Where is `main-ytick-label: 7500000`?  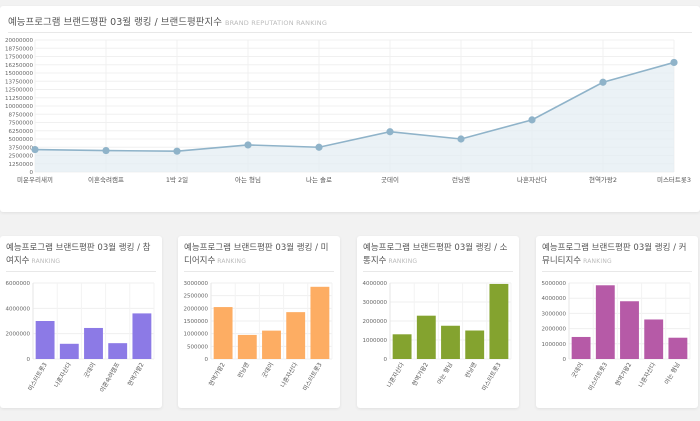
main-ytick-label: 7500000 is located at coordinates (21, 124).